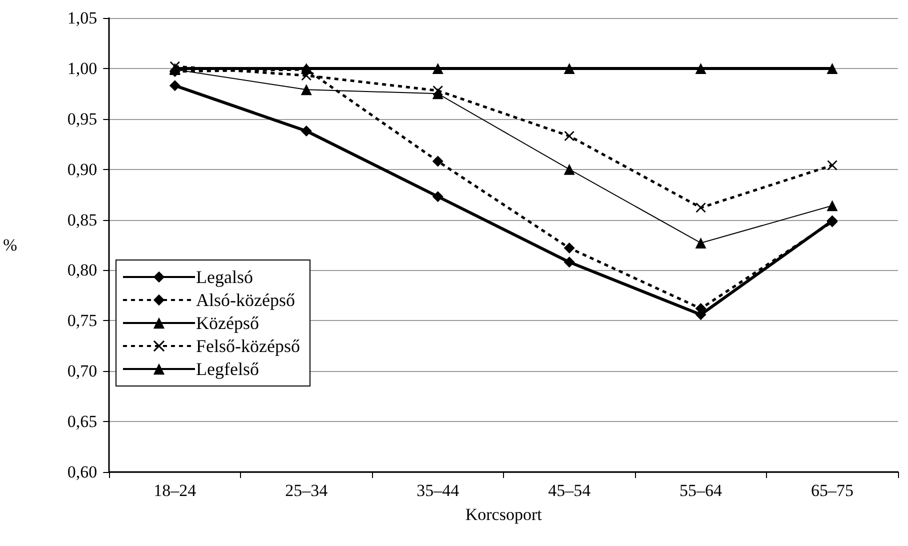 The height and width of the screenshot is (546, 908). What do you see at coordinates (224, 277) in the screenshot?
I see `legend-label: Legalsó` at bounding box center [224, 277].